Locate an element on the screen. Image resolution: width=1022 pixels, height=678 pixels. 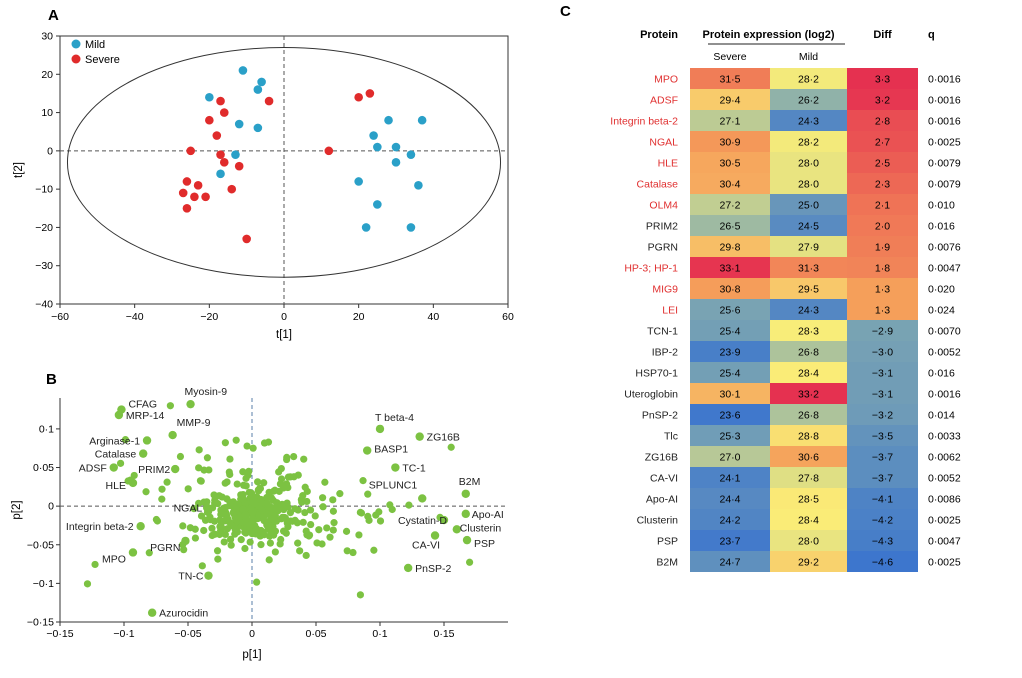
panel-label-a: A is located at coordinates (53, 15).